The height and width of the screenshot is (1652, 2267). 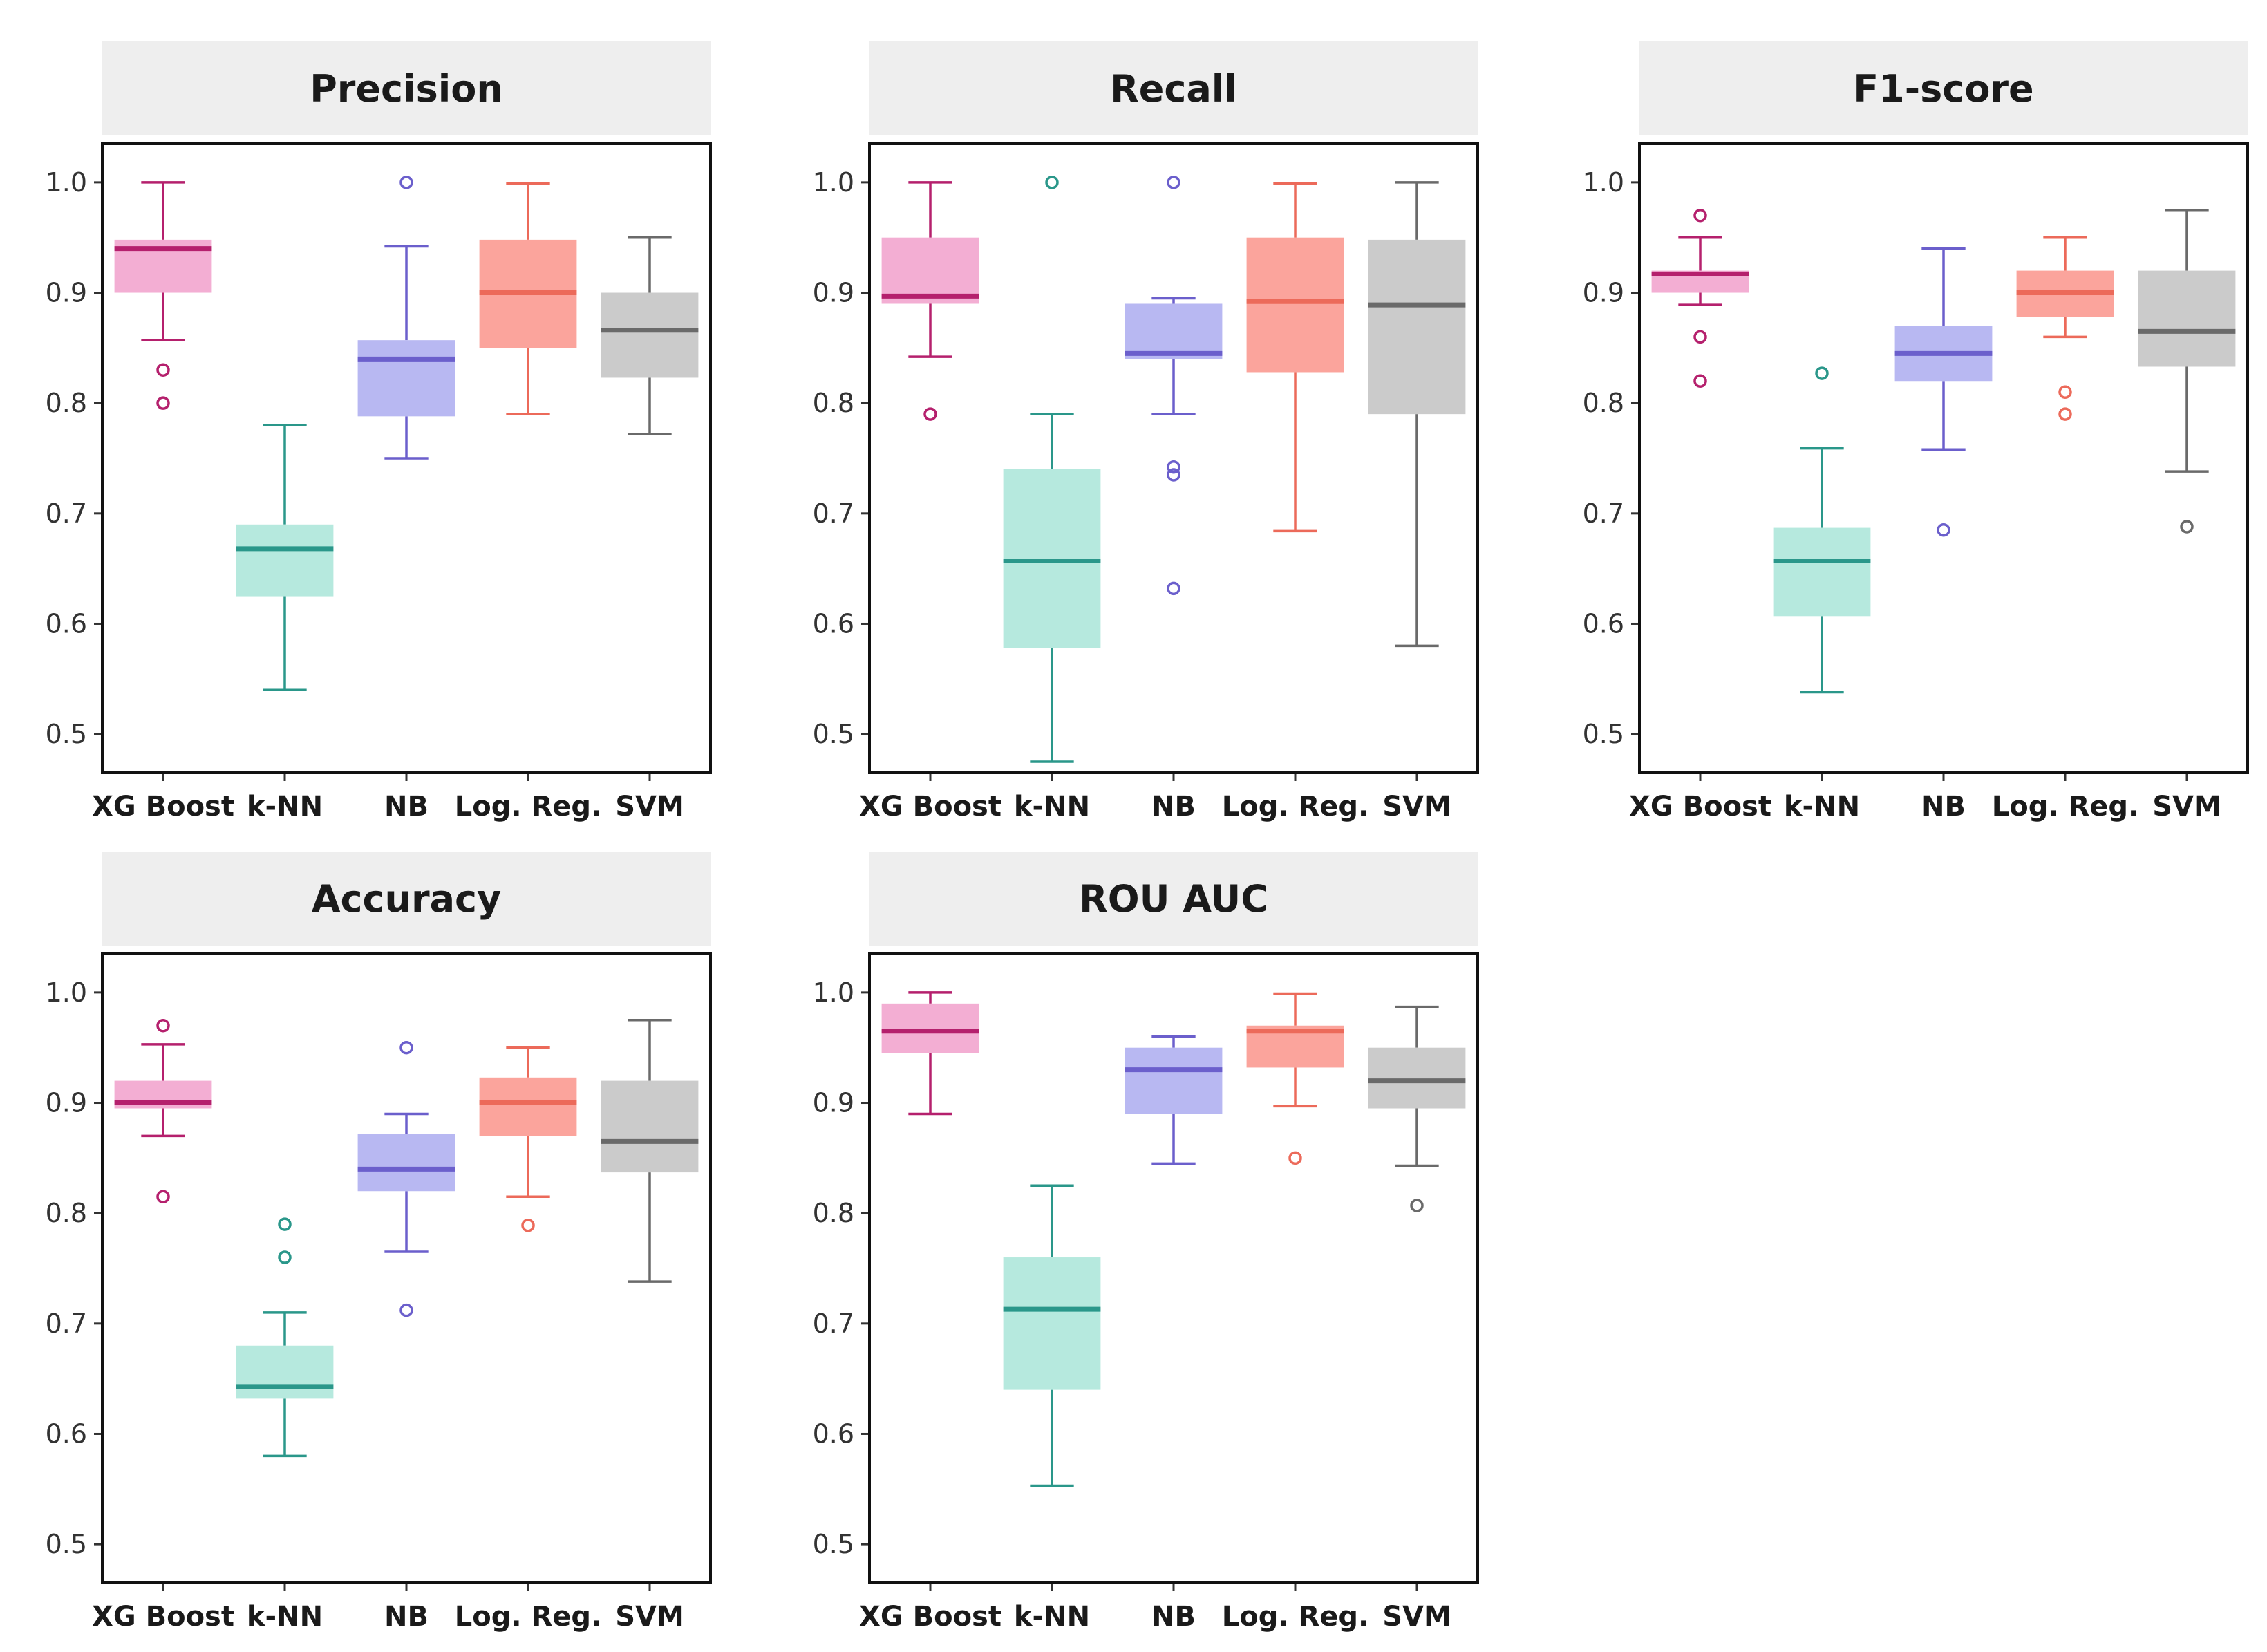 I want to click on panel-strip-rou-auc, so click(x=1173, y=899).